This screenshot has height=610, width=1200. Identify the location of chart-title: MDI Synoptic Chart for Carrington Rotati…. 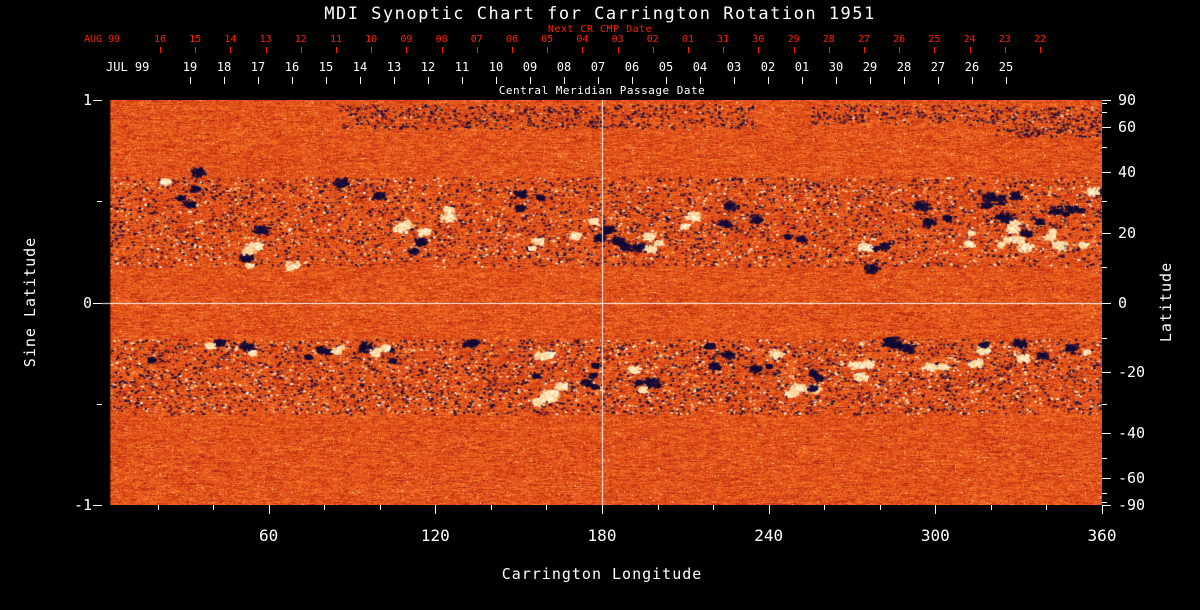
(600, 14).